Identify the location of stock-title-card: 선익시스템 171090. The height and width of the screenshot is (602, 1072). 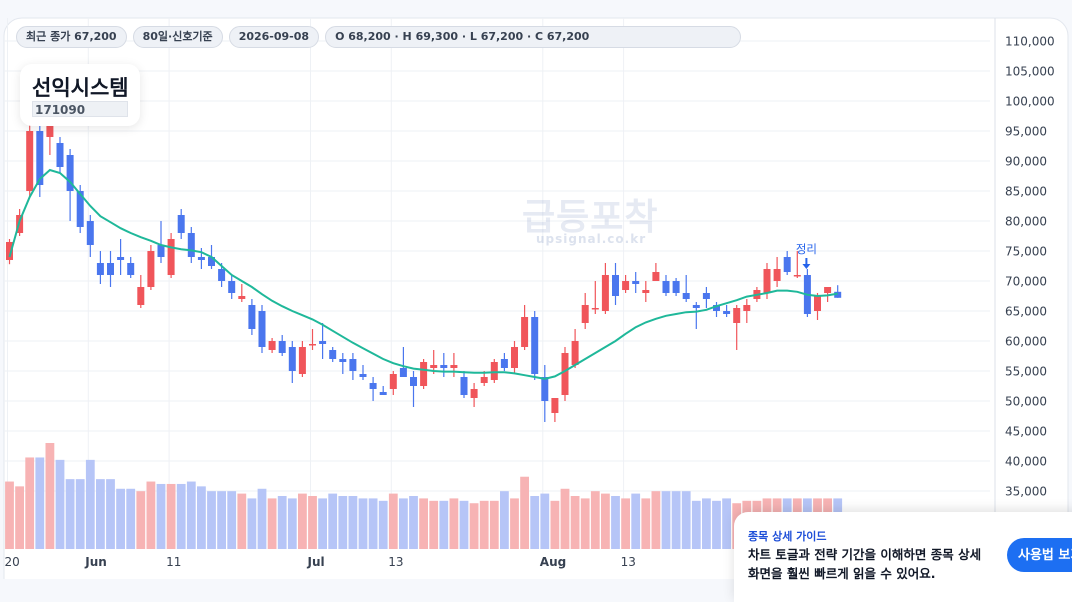
(80, 95).